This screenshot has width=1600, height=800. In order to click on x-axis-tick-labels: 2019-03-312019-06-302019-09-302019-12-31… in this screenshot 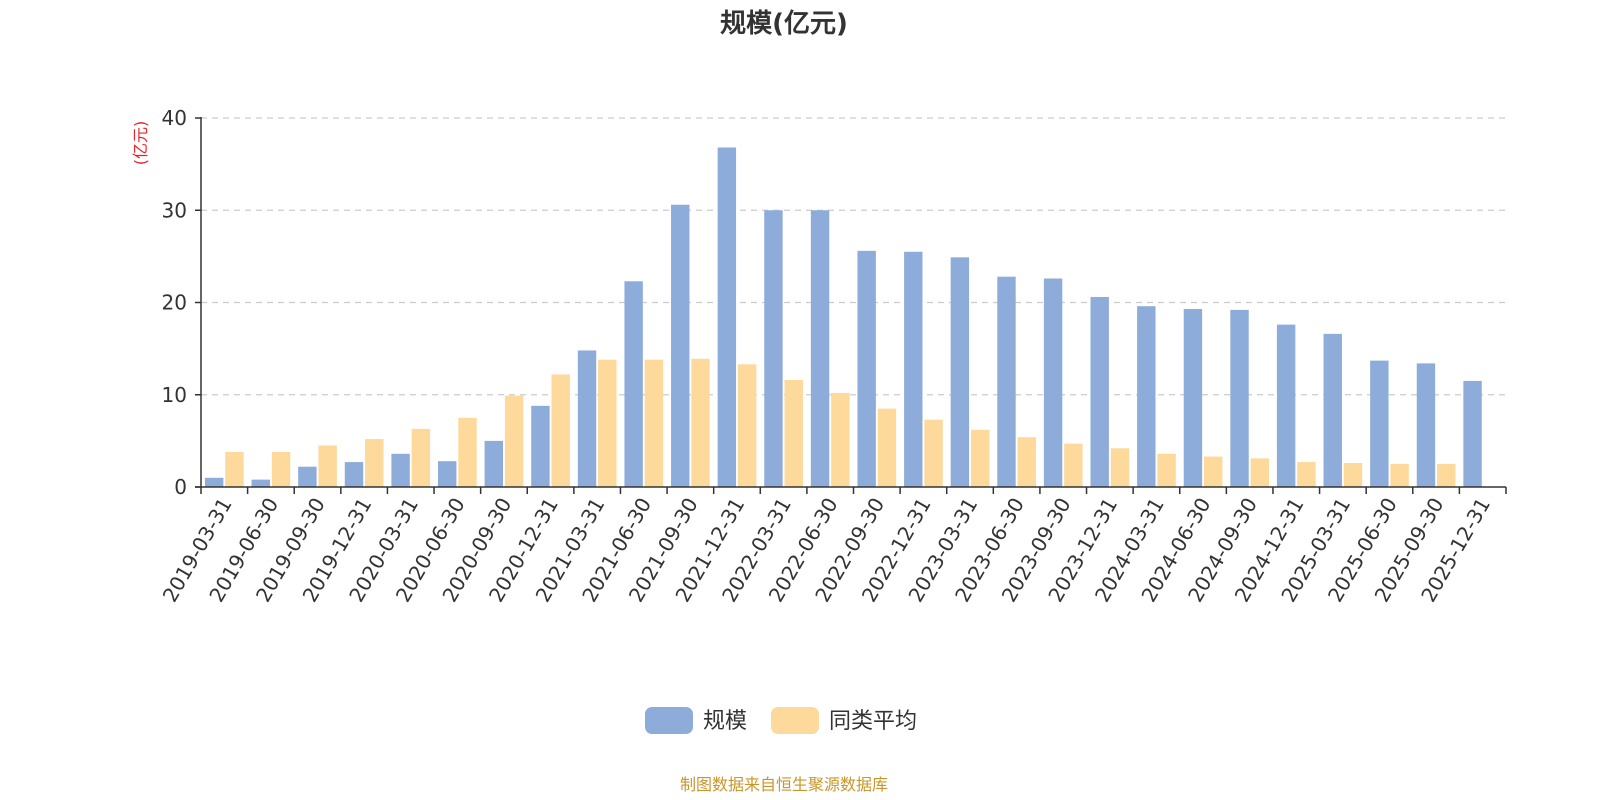, I will do `click(826, 550)`.